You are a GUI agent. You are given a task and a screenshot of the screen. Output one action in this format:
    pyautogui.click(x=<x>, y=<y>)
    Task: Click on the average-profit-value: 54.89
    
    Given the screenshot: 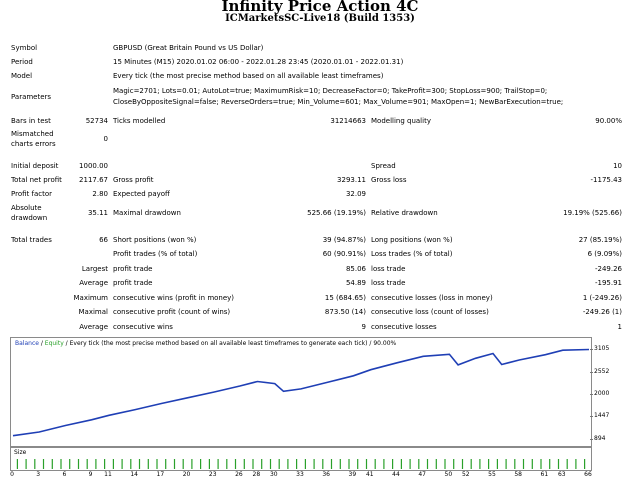 What is the action you would take?
    pyautogui.click(x=355, y=283)
    